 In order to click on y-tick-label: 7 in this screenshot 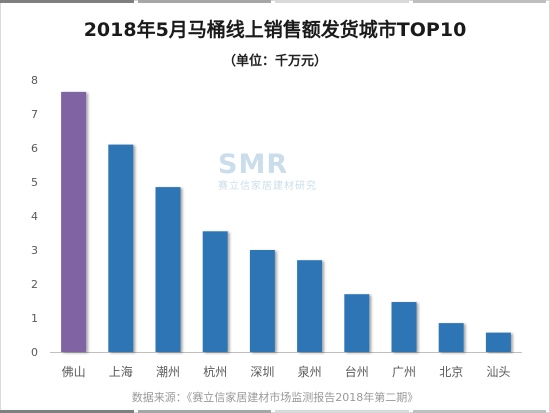, I will do `click(34, 114)`.